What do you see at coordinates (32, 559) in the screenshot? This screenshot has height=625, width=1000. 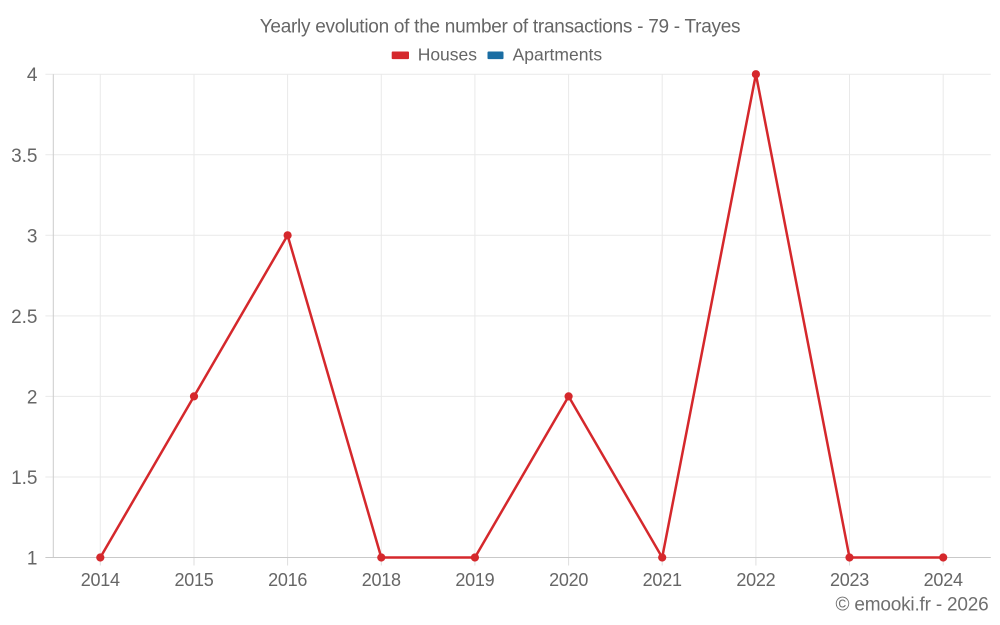 I see `svg-text: 1` at bounding box center [32, 559].